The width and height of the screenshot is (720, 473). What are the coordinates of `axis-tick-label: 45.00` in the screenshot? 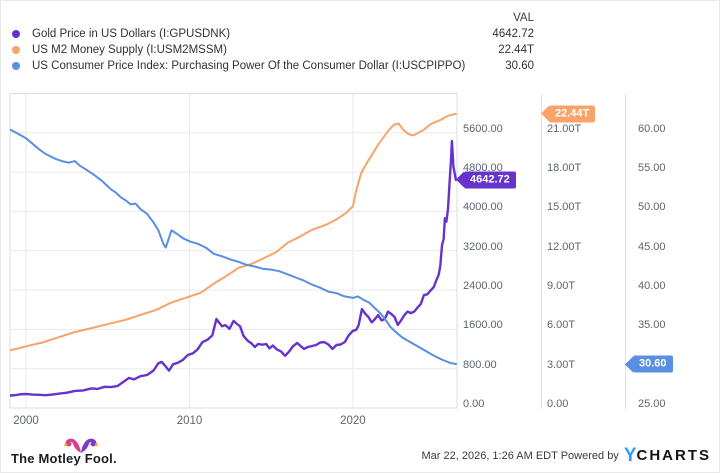 It's located at (652, 246).